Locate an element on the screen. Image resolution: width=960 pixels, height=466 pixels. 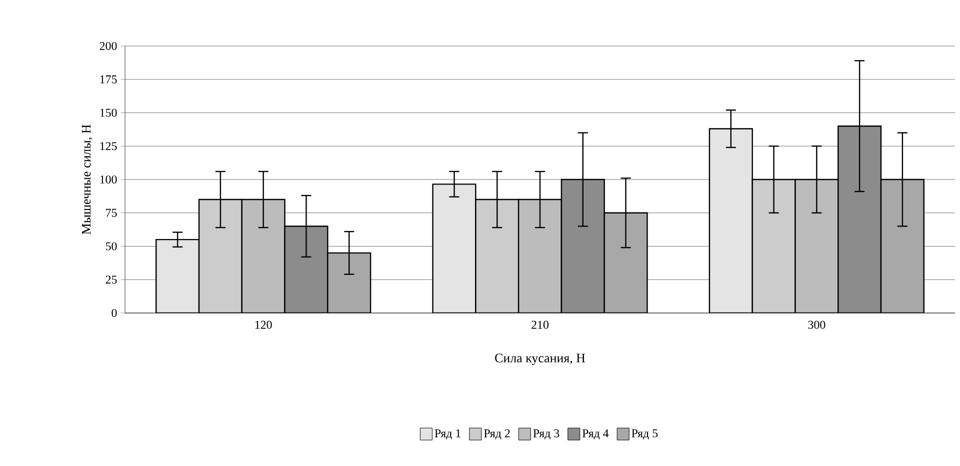
x-axis-title: Сила кусания, Н is located at coordinates (540, 360).